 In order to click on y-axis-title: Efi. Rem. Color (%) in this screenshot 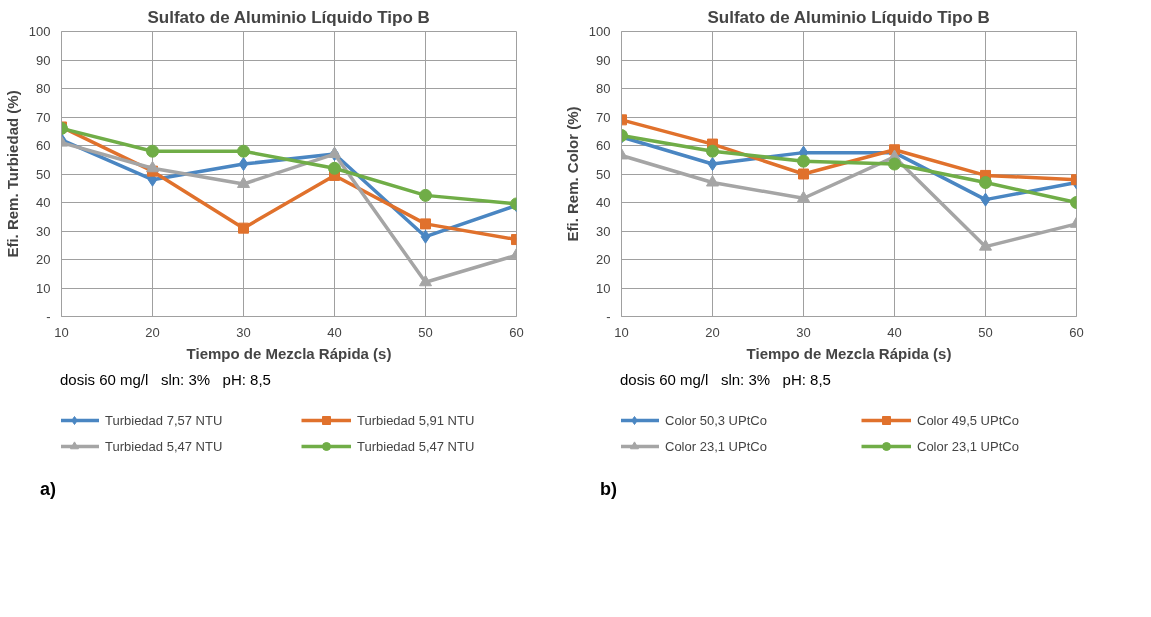, I will do `click(572, 174)`.